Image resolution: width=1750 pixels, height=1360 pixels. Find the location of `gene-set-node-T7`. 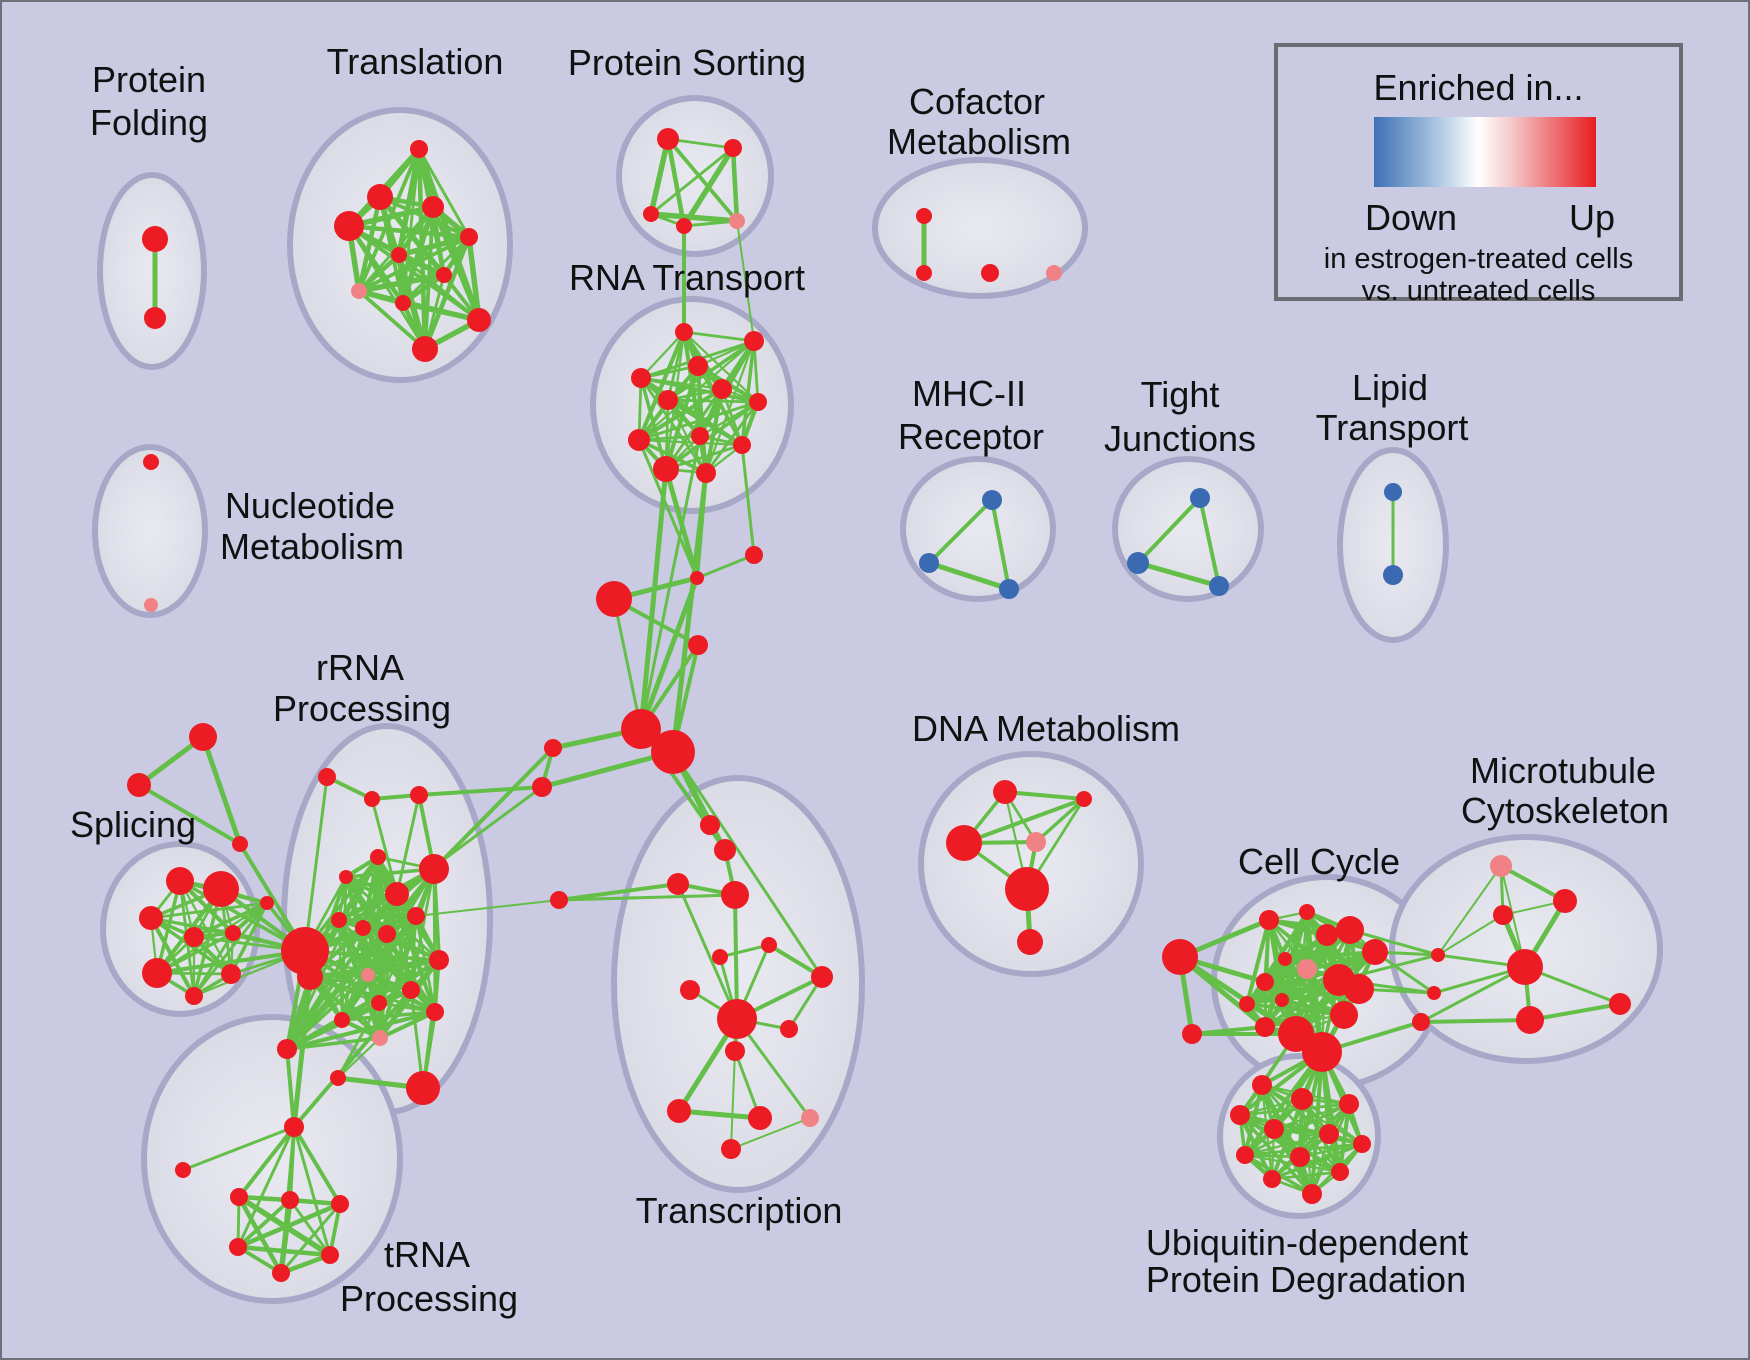

gene-set-node-T7 is located at coordinates (359, 291).